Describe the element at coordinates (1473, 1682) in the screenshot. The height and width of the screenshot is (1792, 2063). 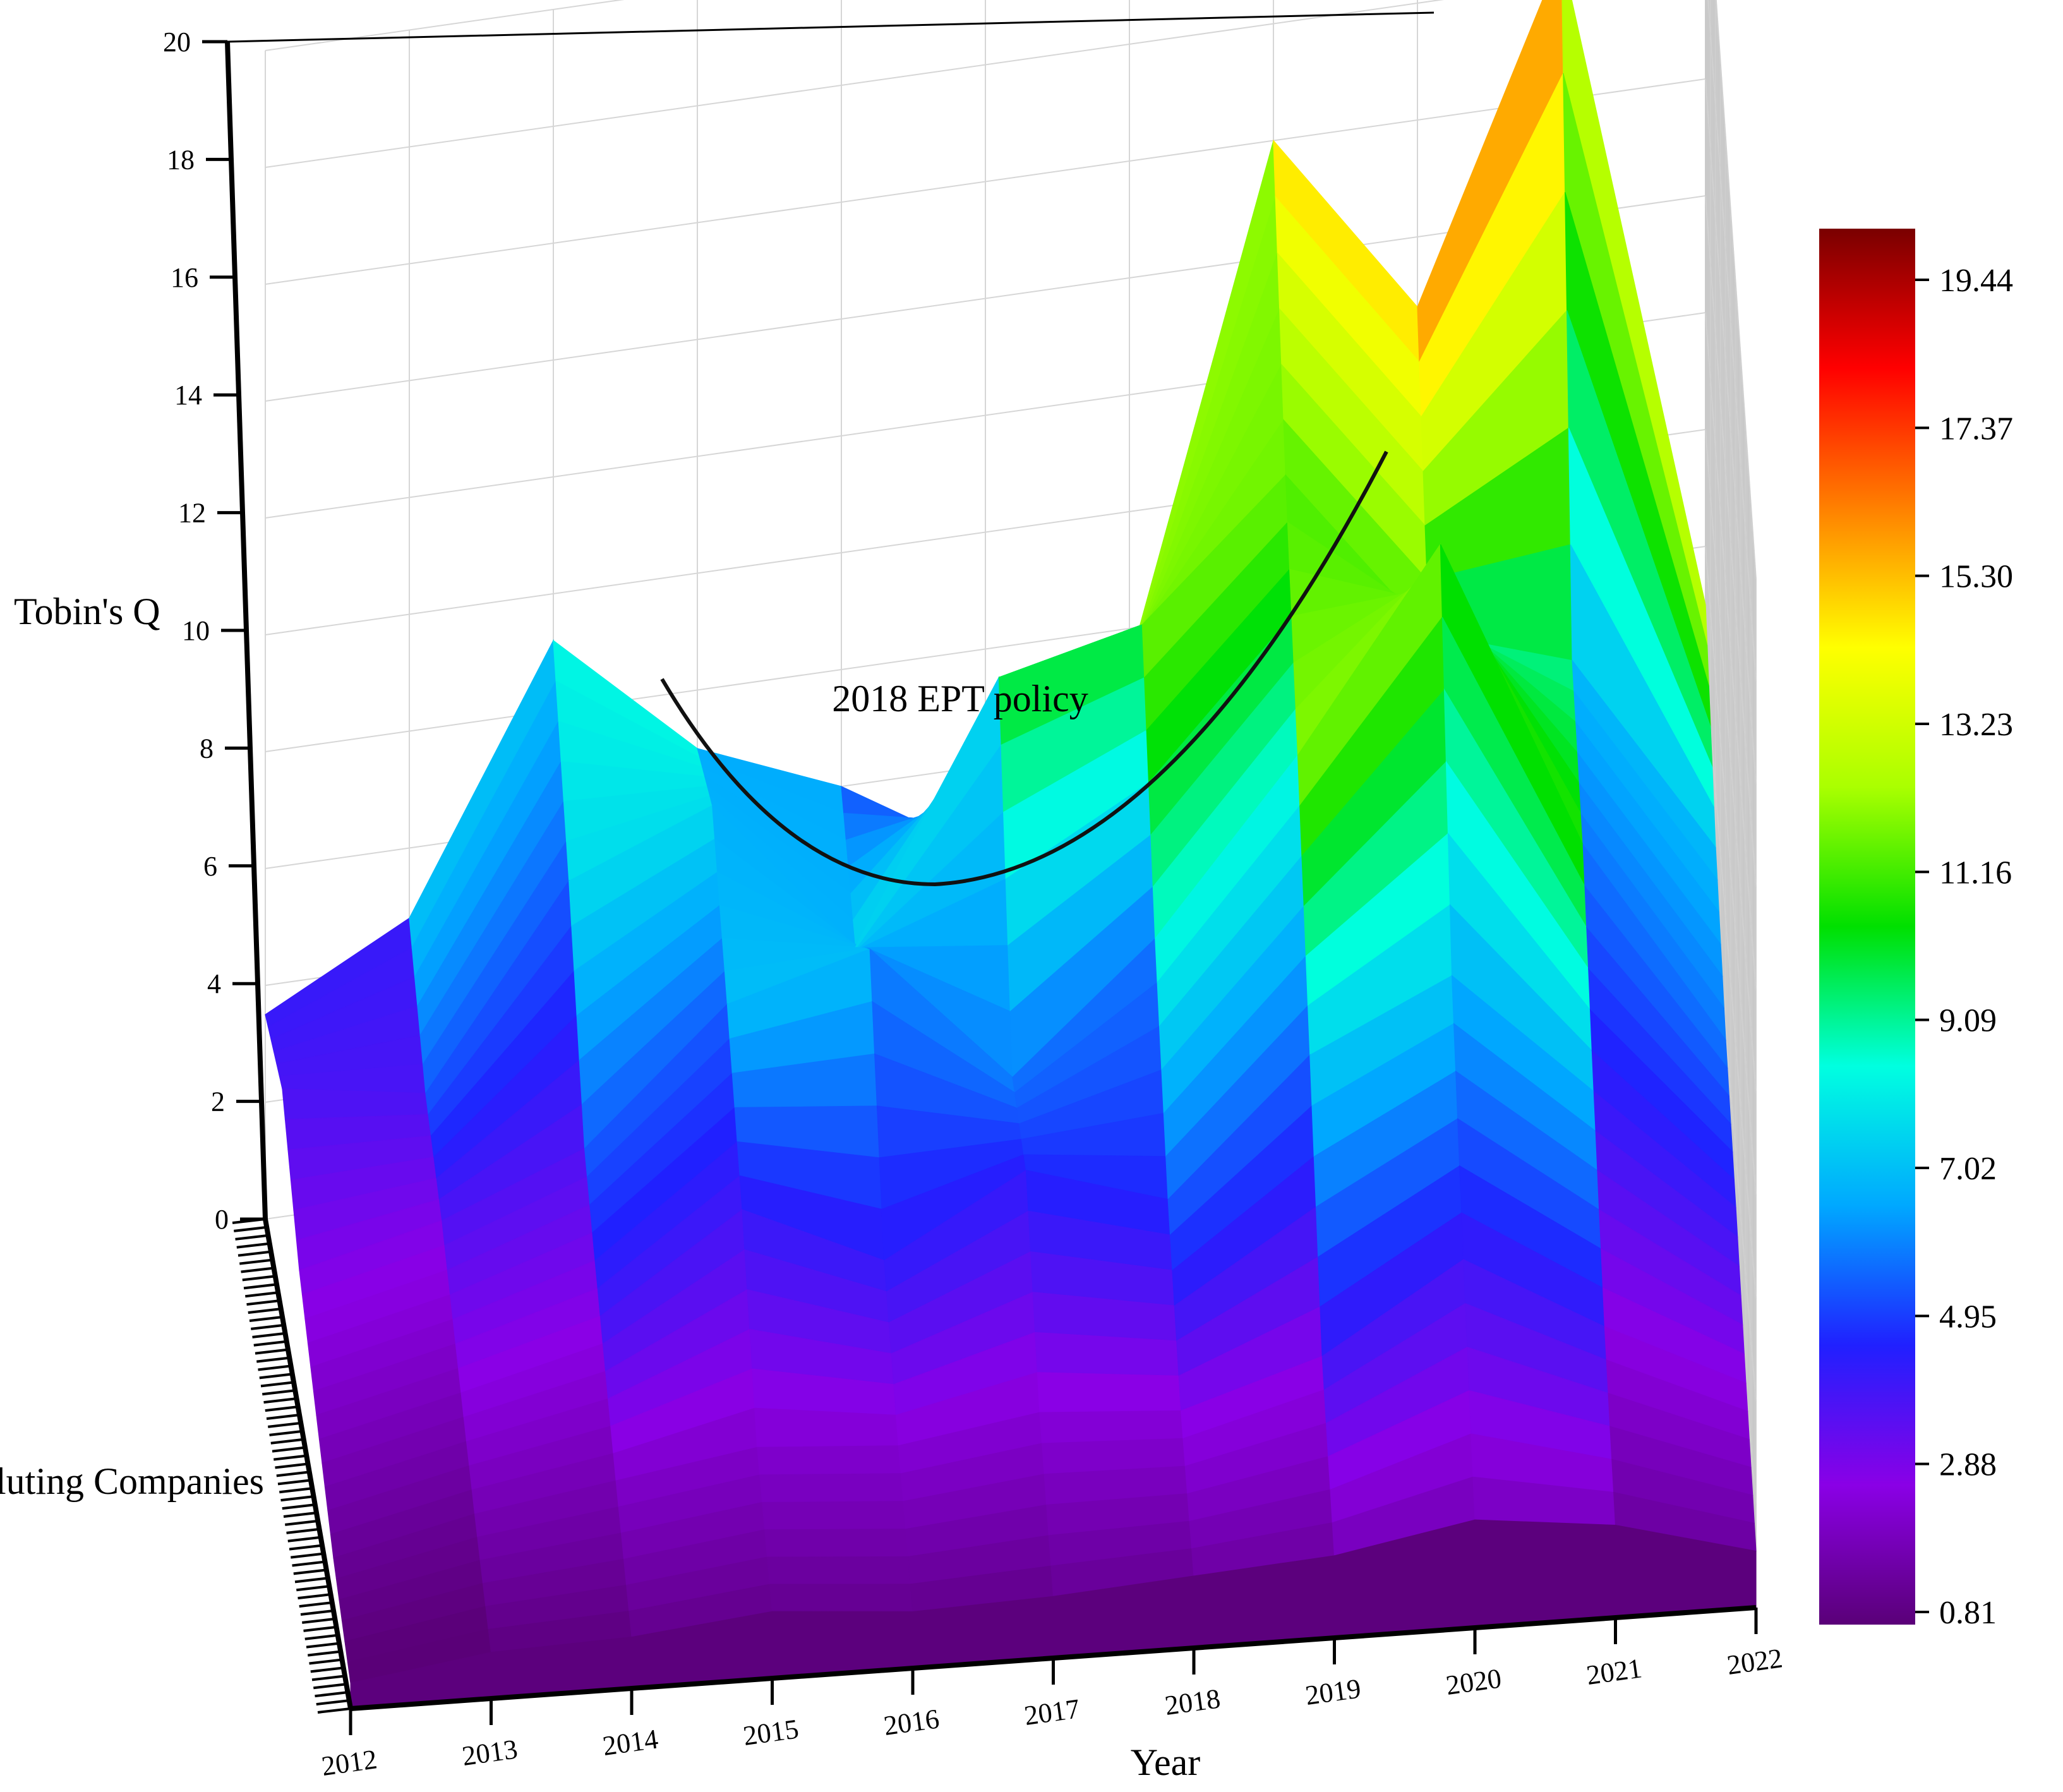
I see `x-tick-label: 2020` at that location.